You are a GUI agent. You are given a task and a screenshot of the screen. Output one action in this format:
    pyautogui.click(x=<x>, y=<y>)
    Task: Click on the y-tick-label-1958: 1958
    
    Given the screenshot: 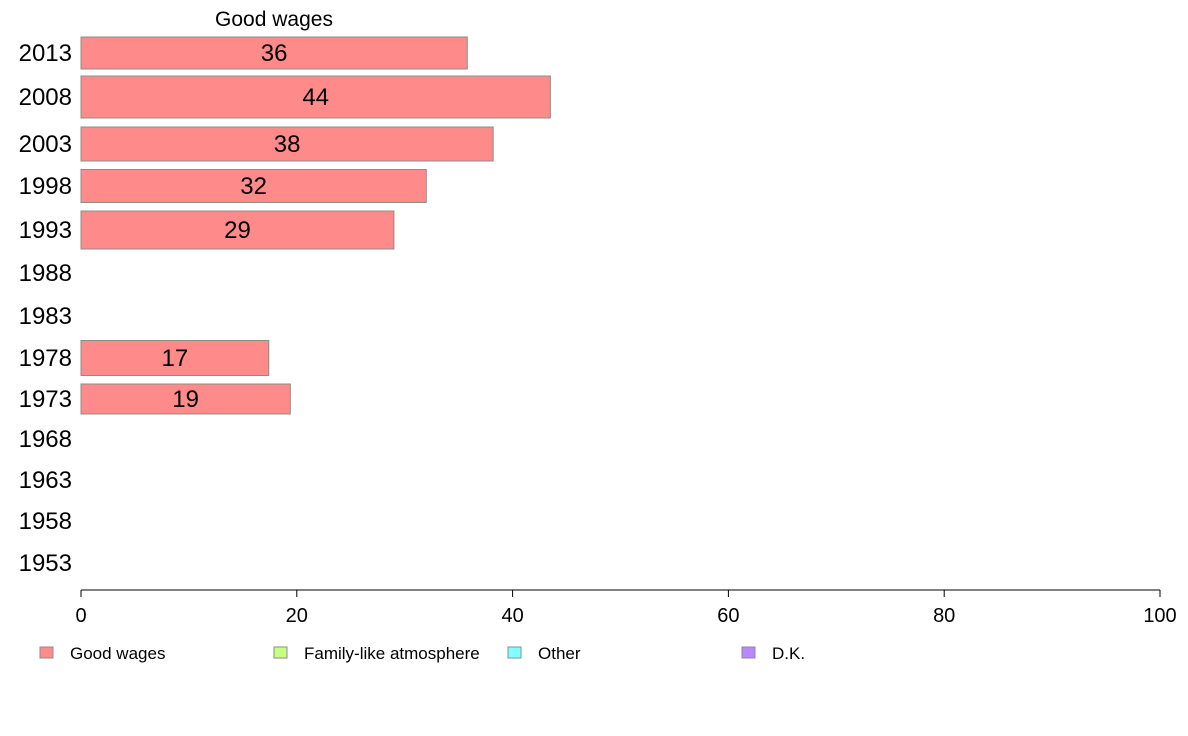 What is the action you would take?
    pyautogui.click(x=45, y=521)
    